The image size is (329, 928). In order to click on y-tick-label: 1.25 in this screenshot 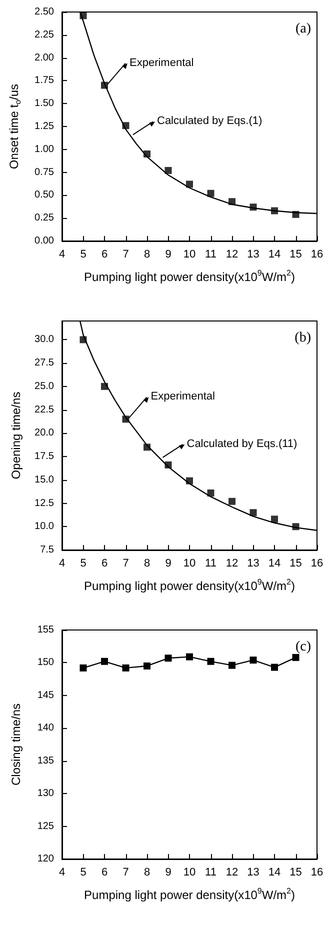, I will do `click(44, 126)`.